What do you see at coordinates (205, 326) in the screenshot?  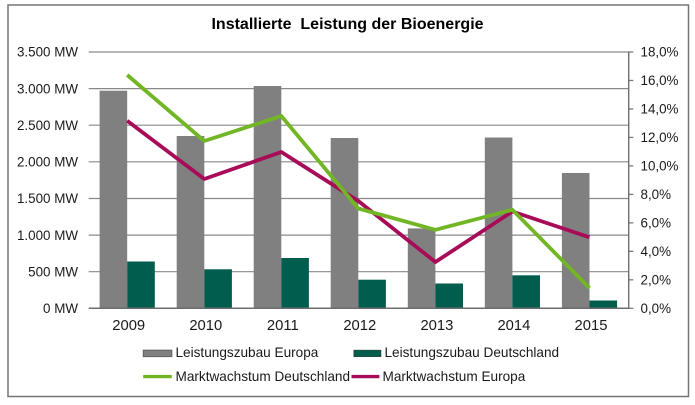 I see `svg-text: 2010` at bounding box center [205, 326].